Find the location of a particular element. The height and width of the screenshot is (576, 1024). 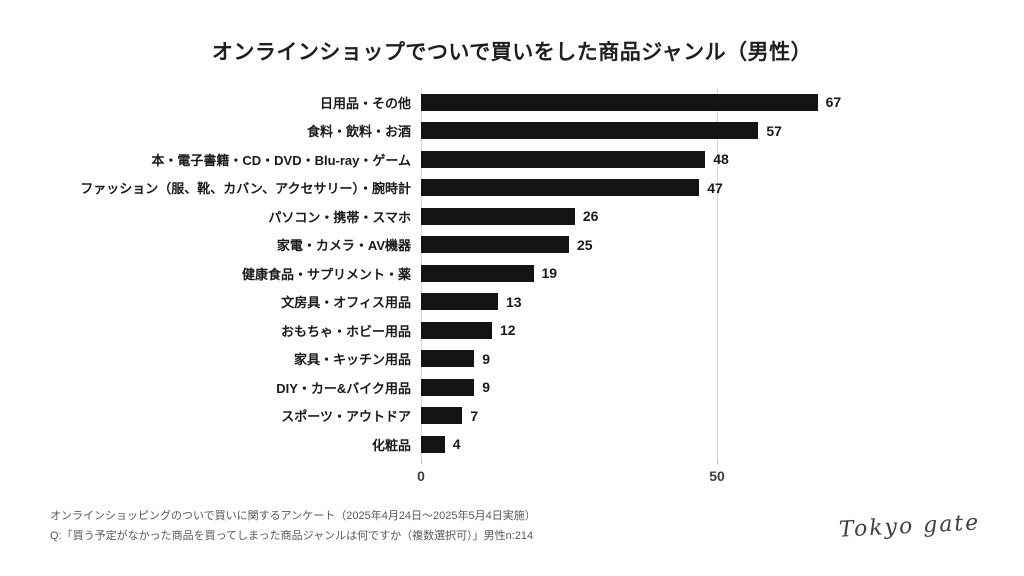

value-label: 7 is located at coordinates (474, 415).